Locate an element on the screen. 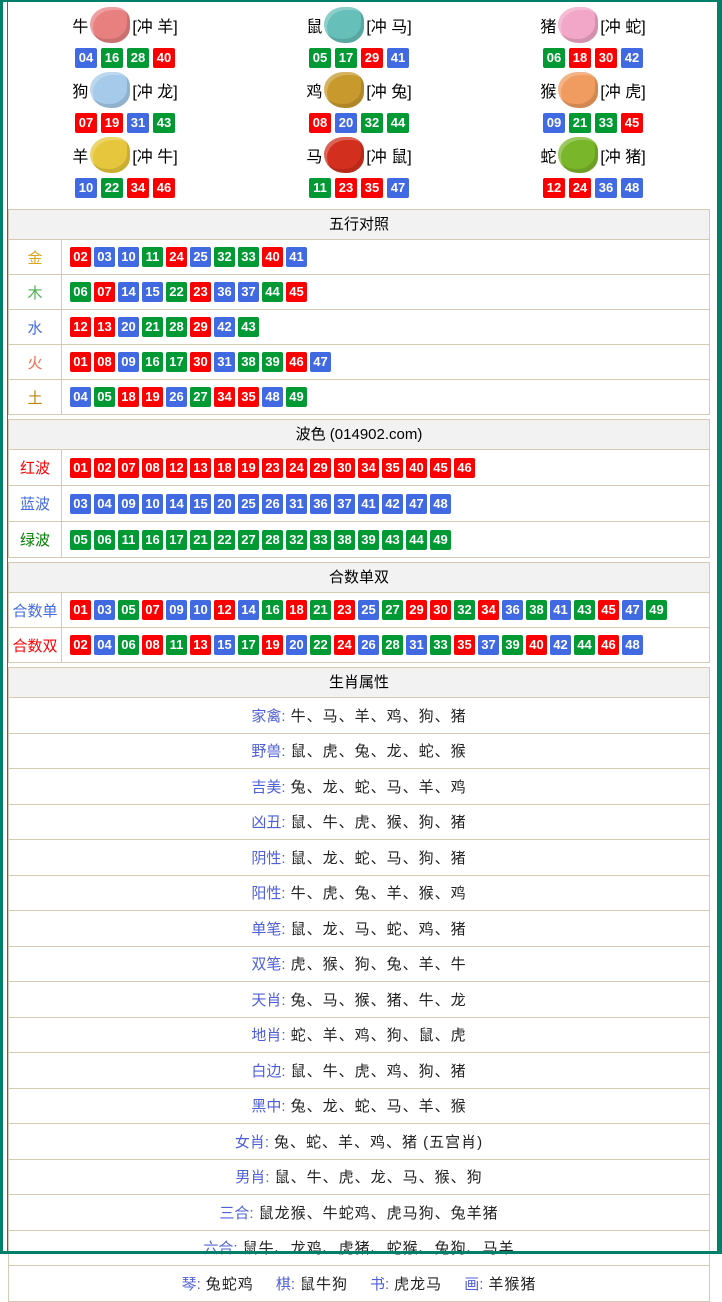  number-chip: 36 is located at coordinates (606, 188).